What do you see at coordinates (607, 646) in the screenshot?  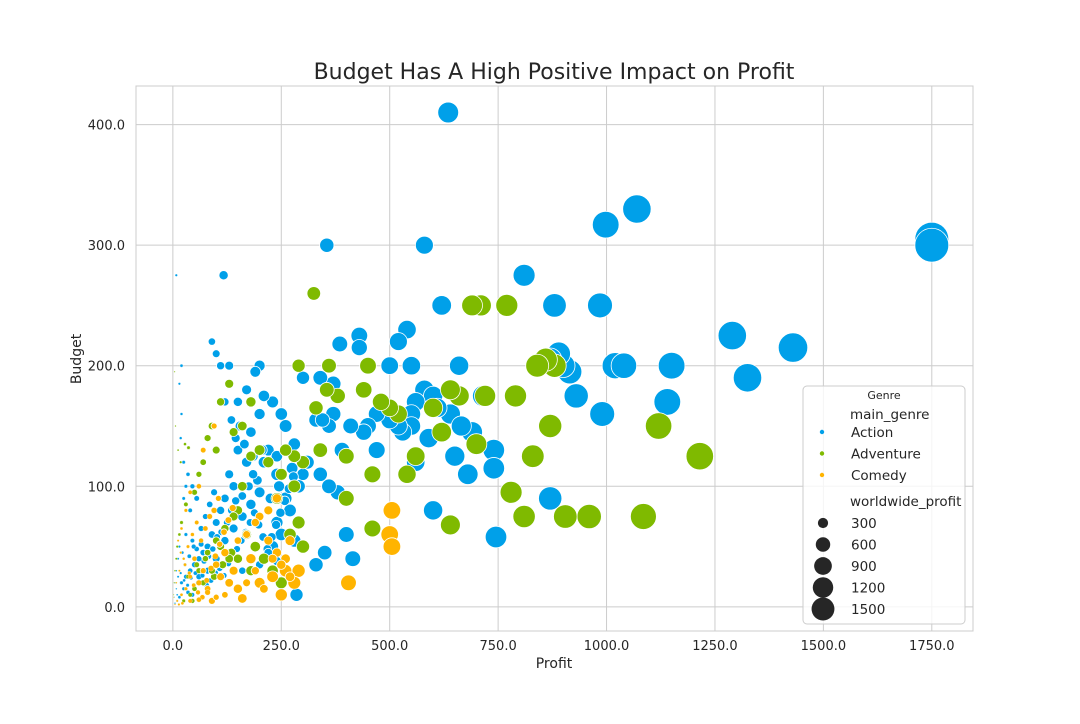 I see `x-tick-label: 1000.0` at bounding box center [607, 646].